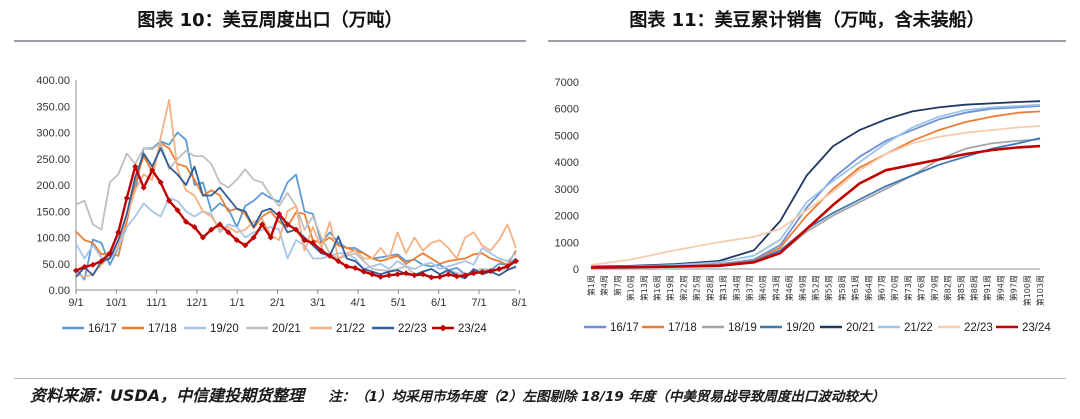 The image size is (1080, 419). What do you see at coordinates (286, 329) in the screenshot?
I see `legend-label: 20/21` at bounding box center [286, 329].